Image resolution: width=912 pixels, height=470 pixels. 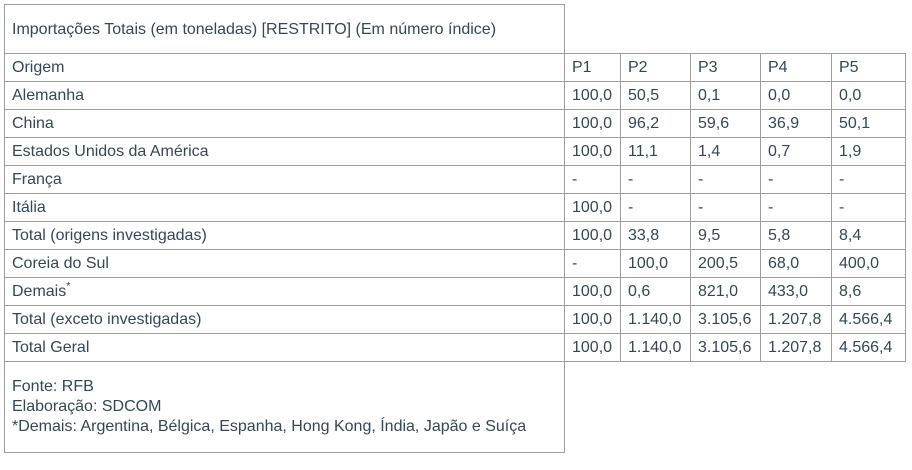 I want to click on column-header-p5: P5, so click(x=868, y=67).